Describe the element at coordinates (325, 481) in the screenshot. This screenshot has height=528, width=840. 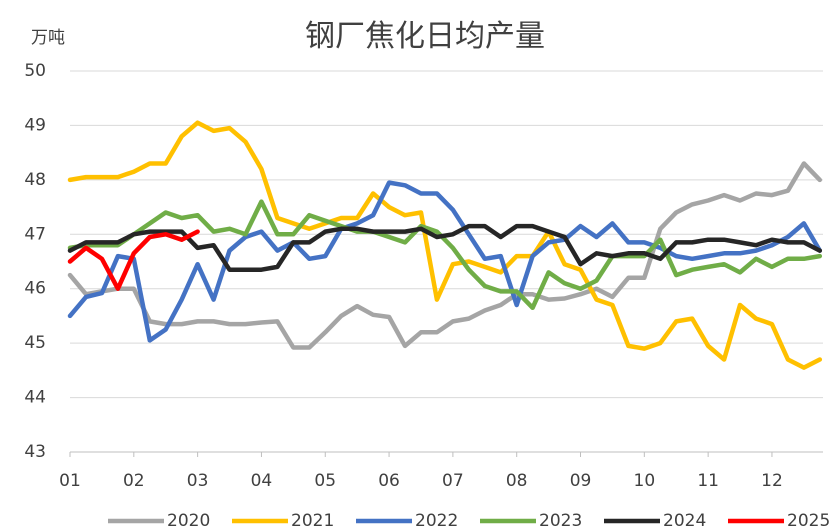
I see `x-tick-label: 05` at that location.